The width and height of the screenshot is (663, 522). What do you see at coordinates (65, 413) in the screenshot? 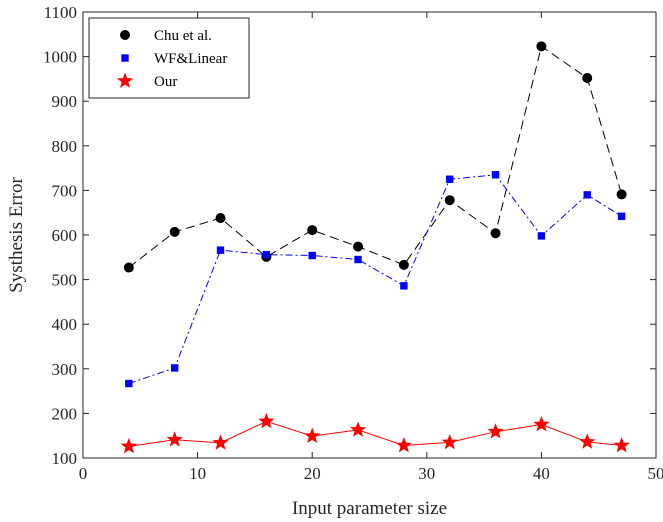
I see `y-tick-label: 200` at bounding box center [65, 413].